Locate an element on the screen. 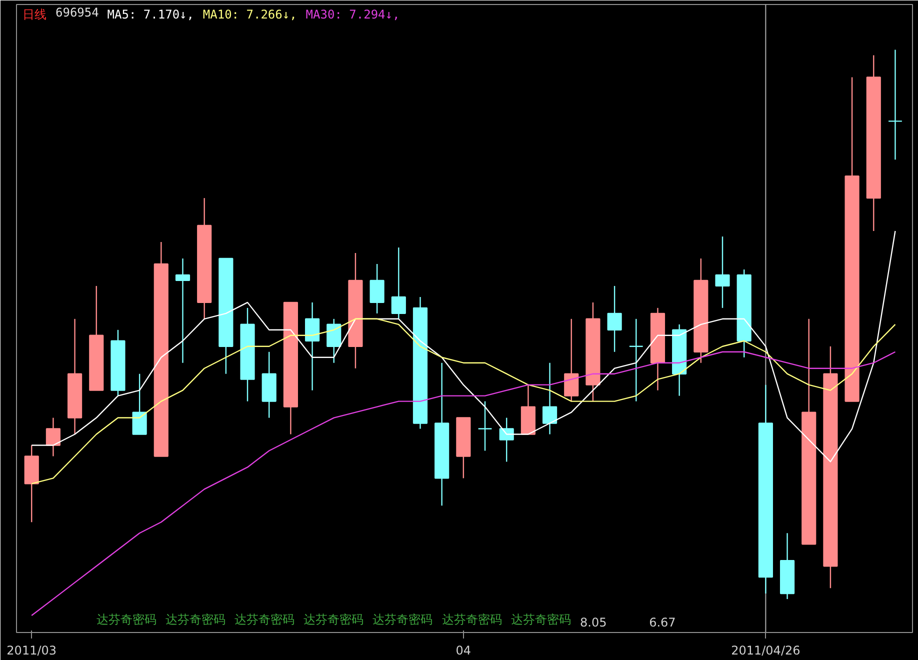 This screenshot has height=660, width=918. chart-subtitle: 696954 is located at coordinates (77, 13).